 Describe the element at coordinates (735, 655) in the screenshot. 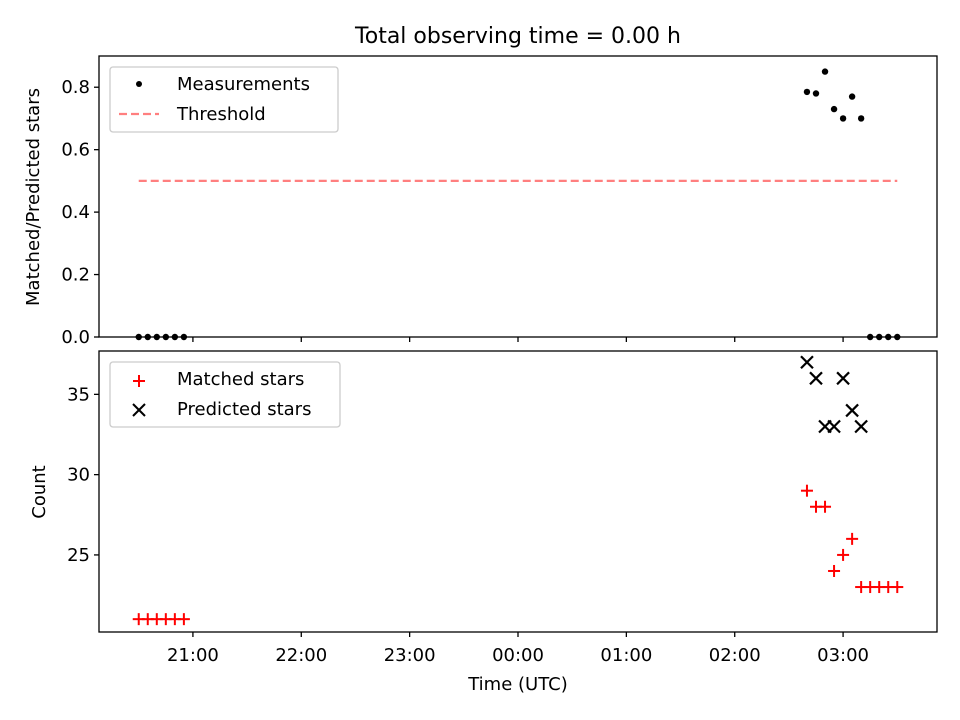

I see `count-x-tick-label: 02:00` at that location.